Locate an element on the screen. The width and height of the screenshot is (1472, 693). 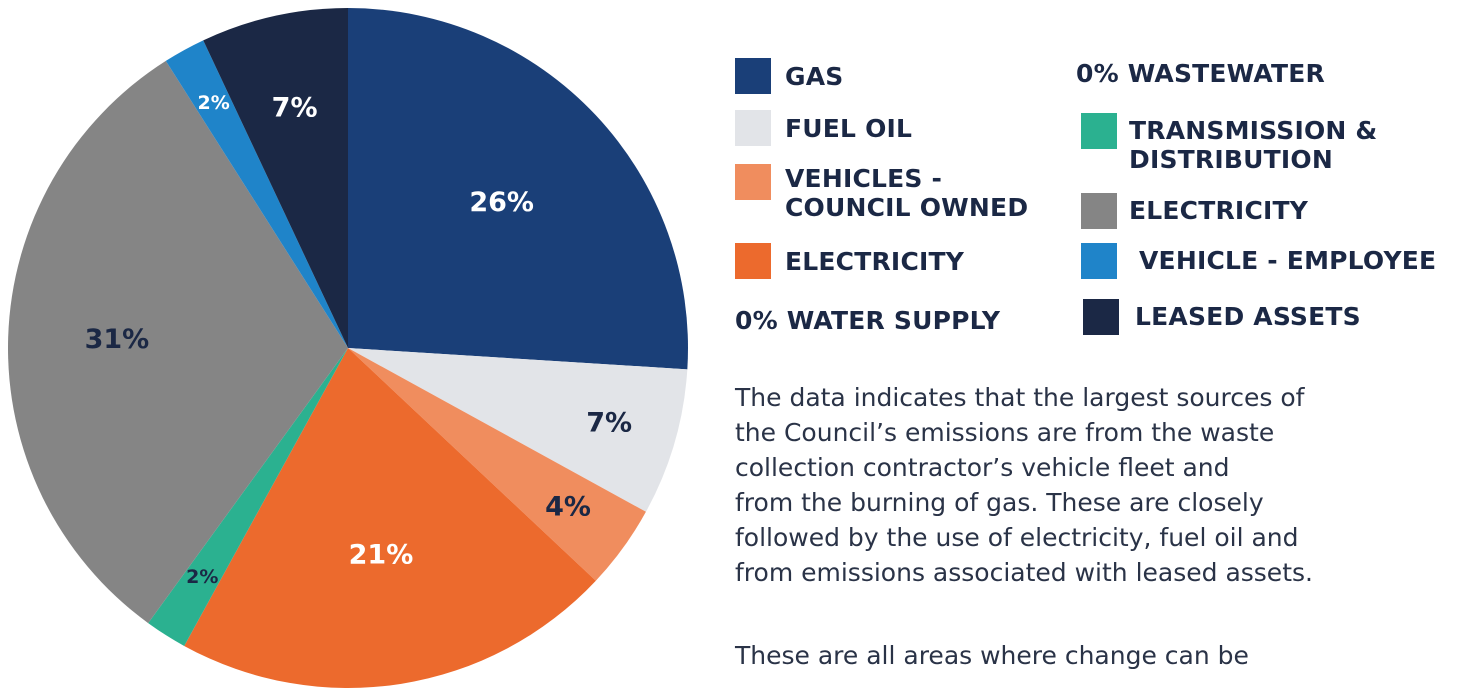
pie-slice-label-5: 31% is located at coordinates (117, 339).